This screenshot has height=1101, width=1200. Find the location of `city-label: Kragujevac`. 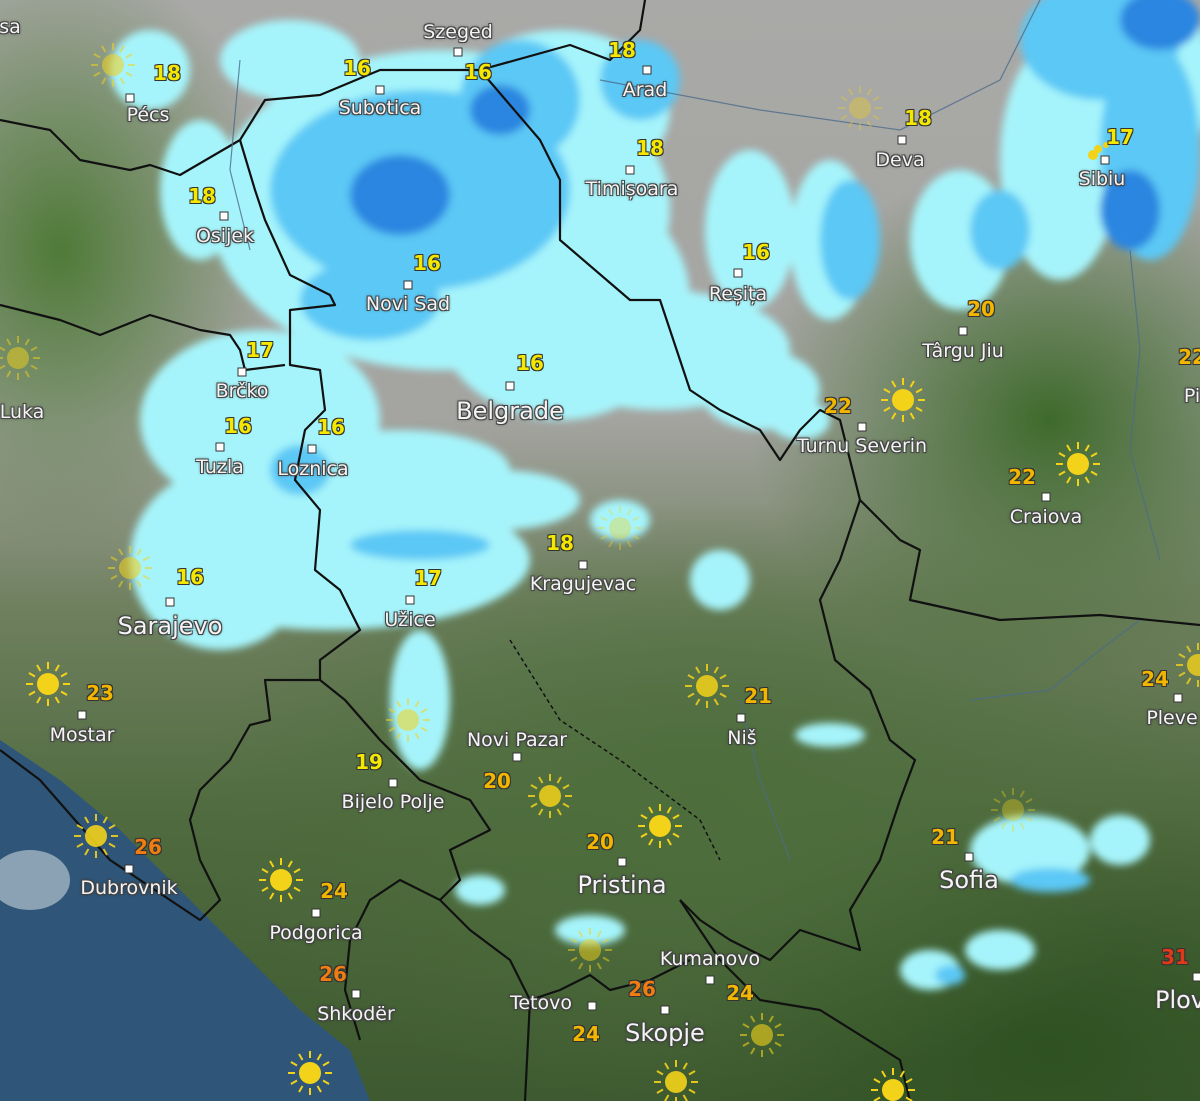

city-label: Kragujevac is located at coordinates (583, 584).